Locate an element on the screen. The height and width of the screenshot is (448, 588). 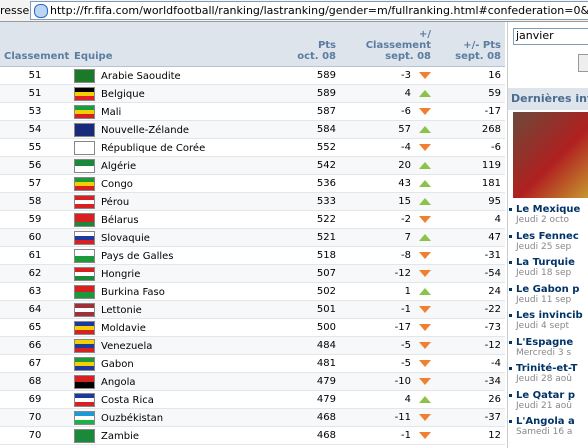
points: 584 is located at coordinates (300, 129).